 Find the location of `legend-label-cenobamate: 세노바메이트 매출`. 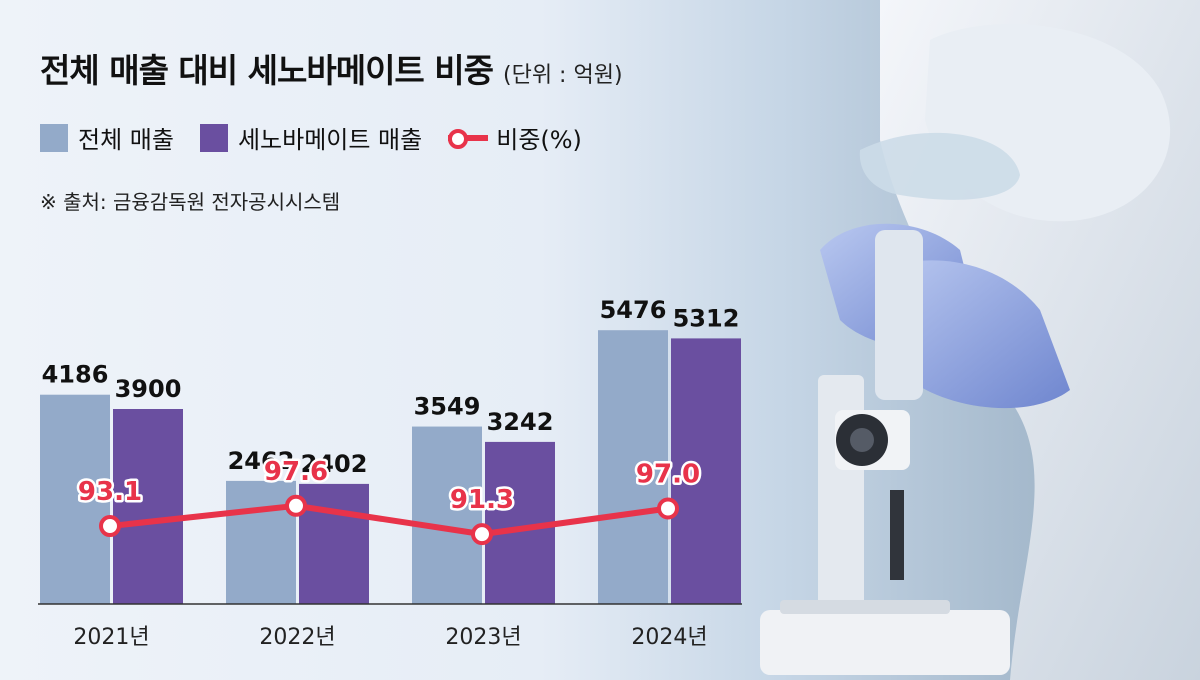

legend-label-cenobamate: 세노바메이트 매출 is located at coordinates (330, 140).